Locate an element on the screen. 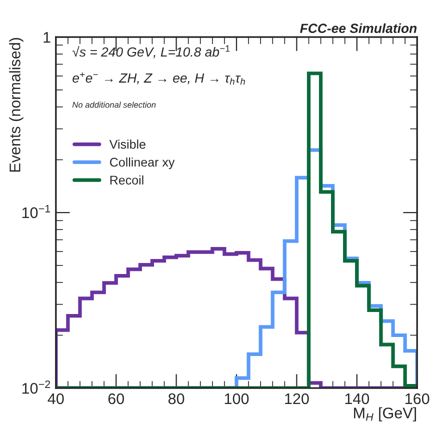  x-tick-label: 40 is located at coordinates (56, 398).